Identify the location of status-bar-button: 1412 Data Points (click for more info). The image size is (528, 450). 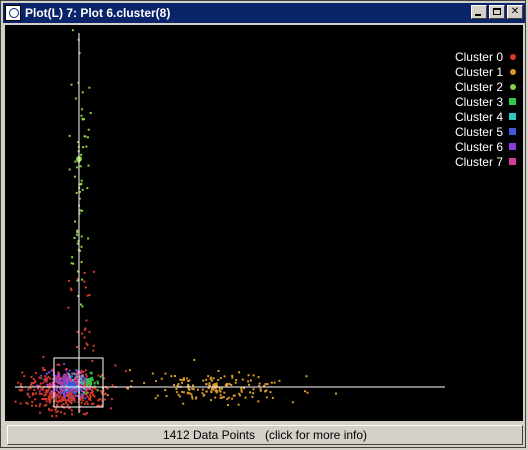
(265, 435).